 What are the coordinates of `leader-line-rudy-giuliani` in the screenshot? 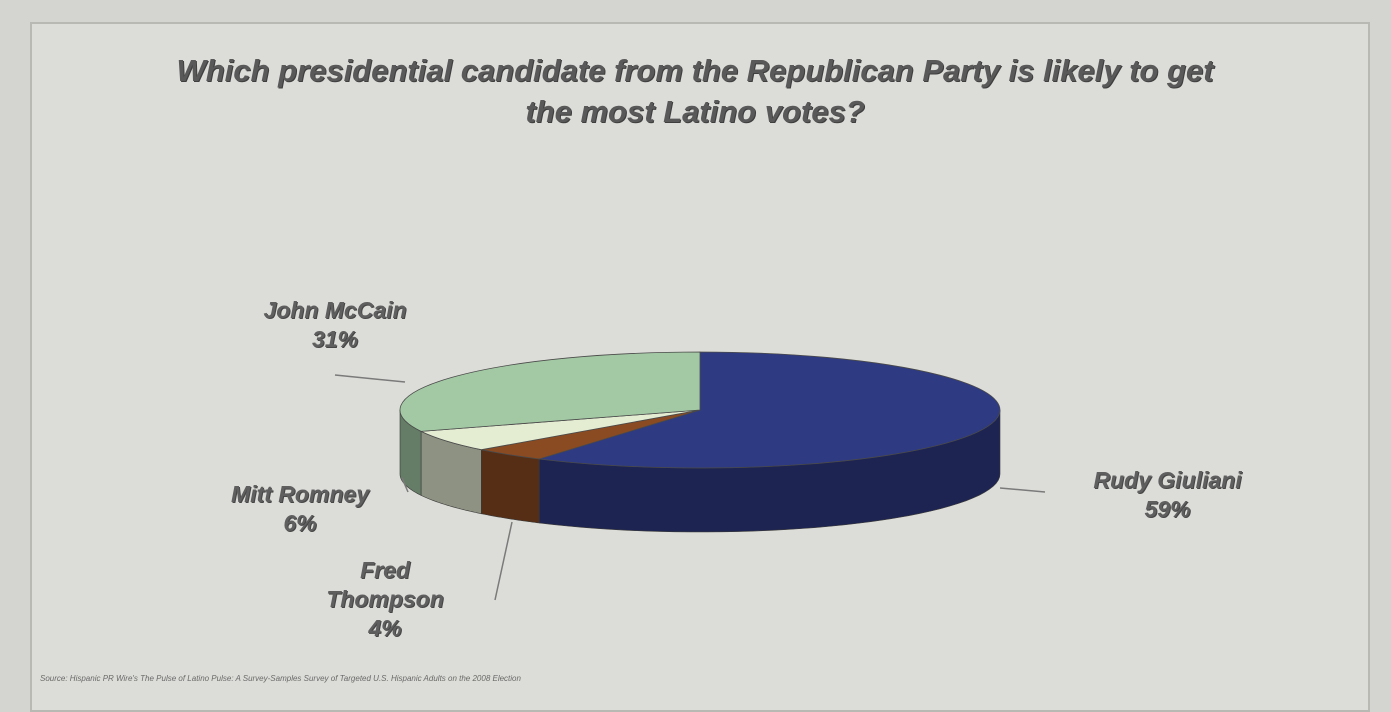 It's located at (1022, 490).